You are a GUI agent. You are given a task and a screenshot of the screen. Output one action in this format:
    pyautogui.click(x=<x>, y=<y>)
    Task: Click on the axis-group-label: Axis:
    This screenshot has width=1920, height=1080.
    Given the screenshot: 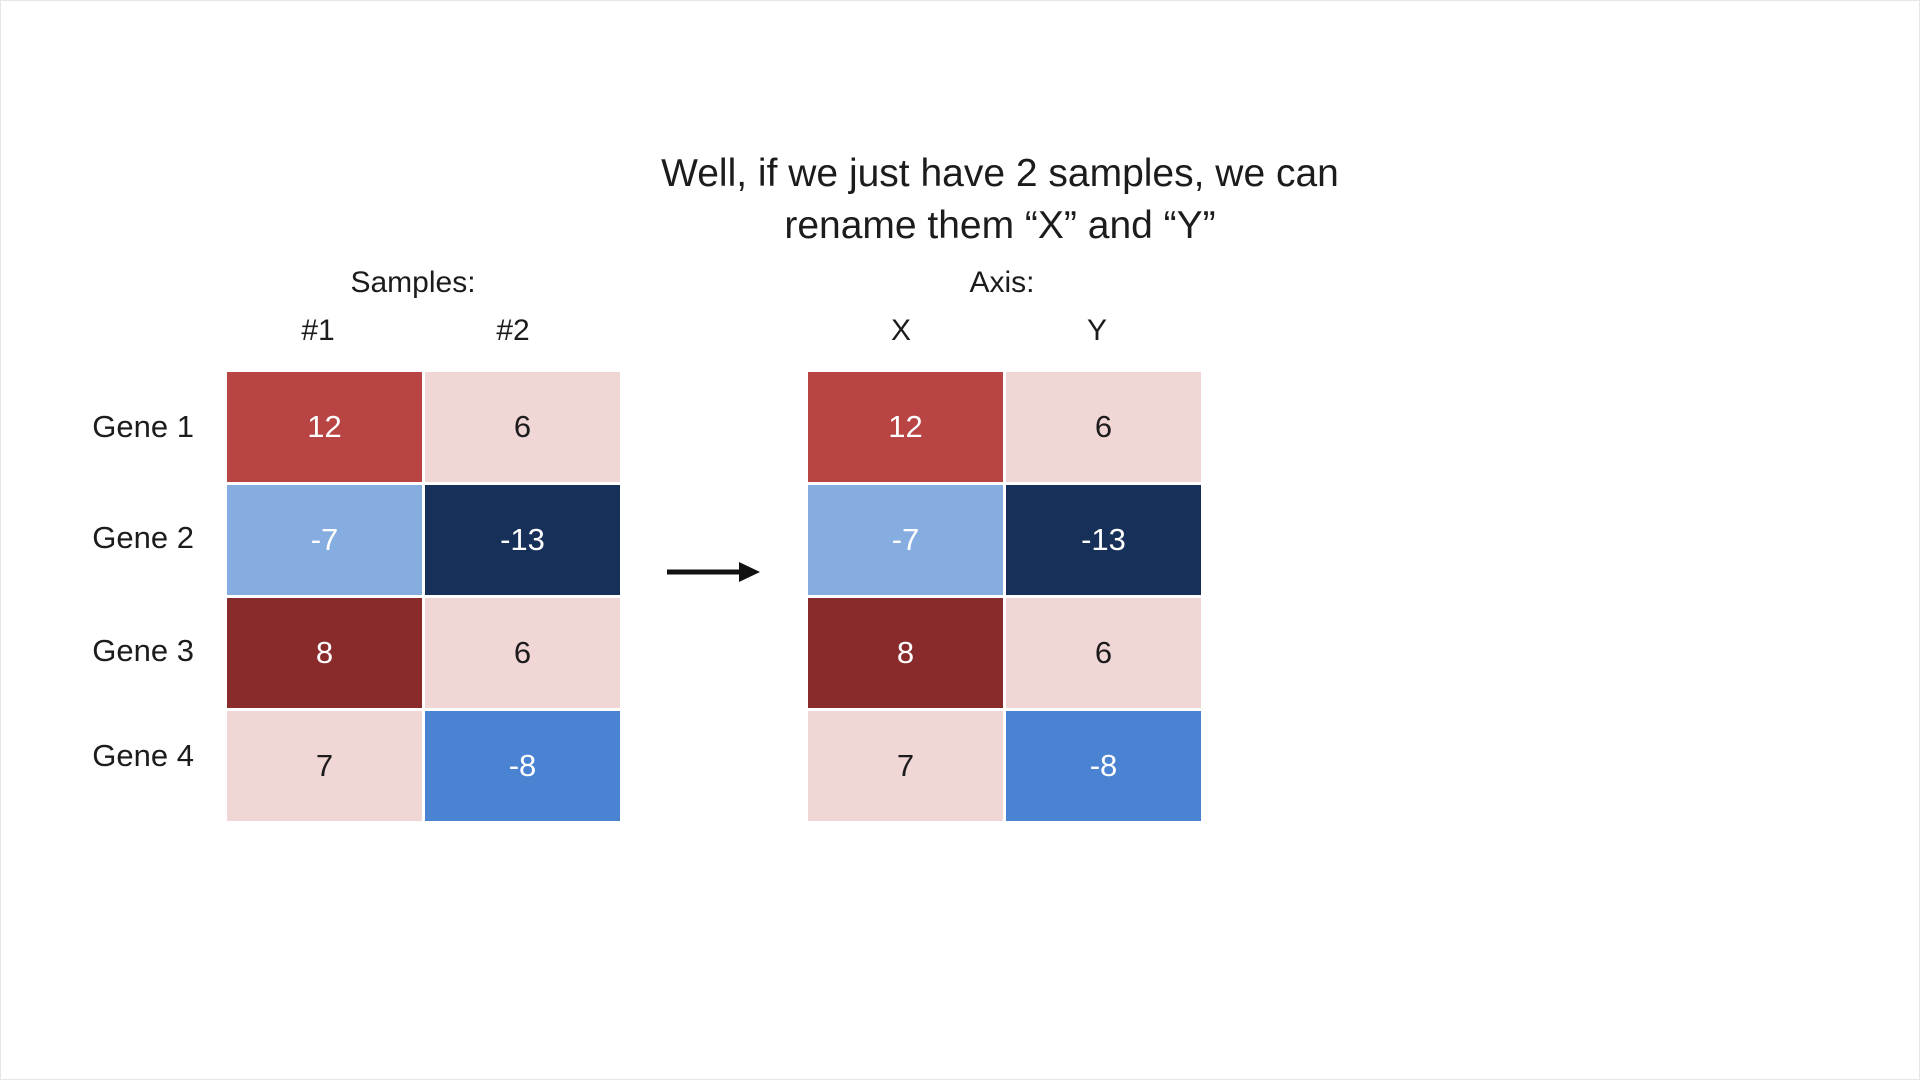 What is the action you would take?
    pyautogui.click(x=1002, y=282)
    